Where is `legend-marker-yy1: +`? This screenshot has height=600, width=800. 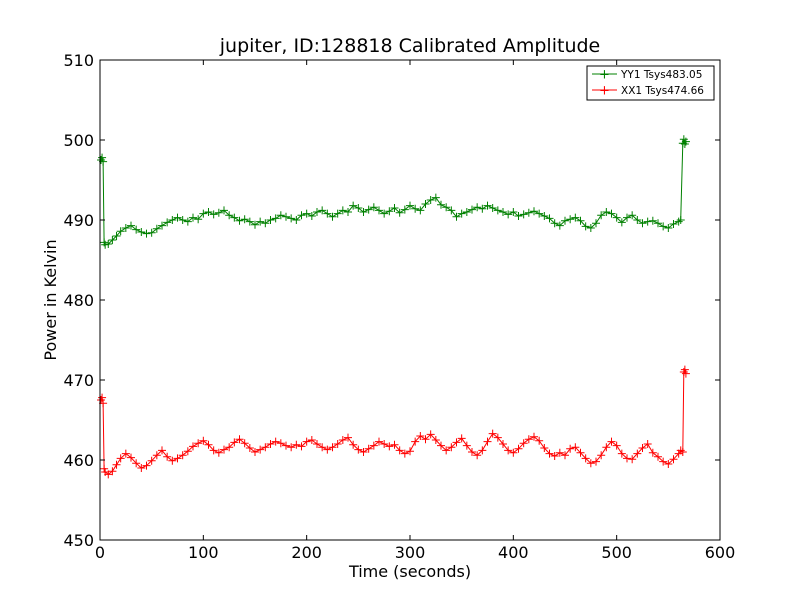 legend-marker-yy1: + is located at coordinates (604, 75).